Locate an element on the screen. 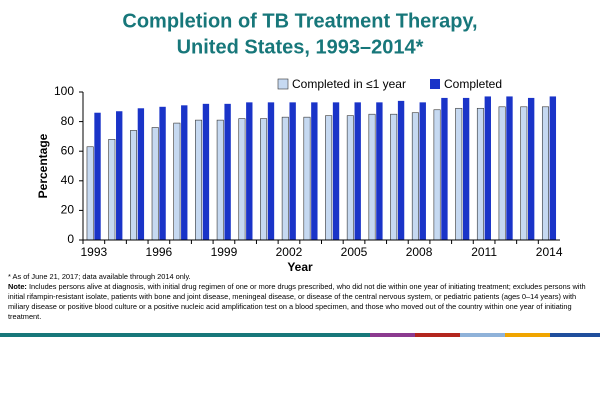 This screenshot has height=400, width=600. y-tick-label: 40 is located at coordinates (68, 180).